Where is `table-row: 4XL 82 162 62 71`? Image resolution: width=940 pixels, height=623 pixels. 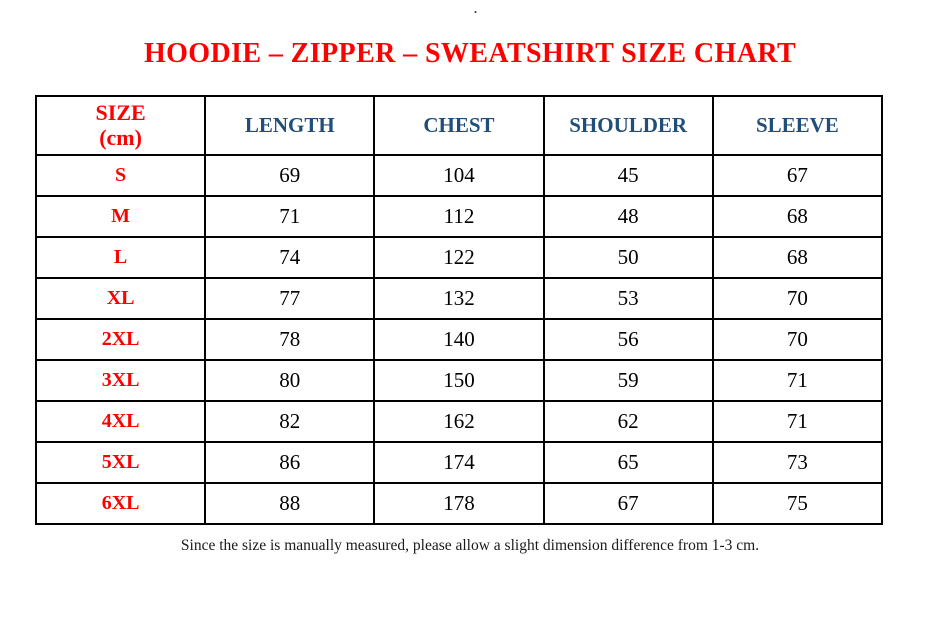
table-row: 4XL 82 162 62 71 is located at coordinates (459, 421).